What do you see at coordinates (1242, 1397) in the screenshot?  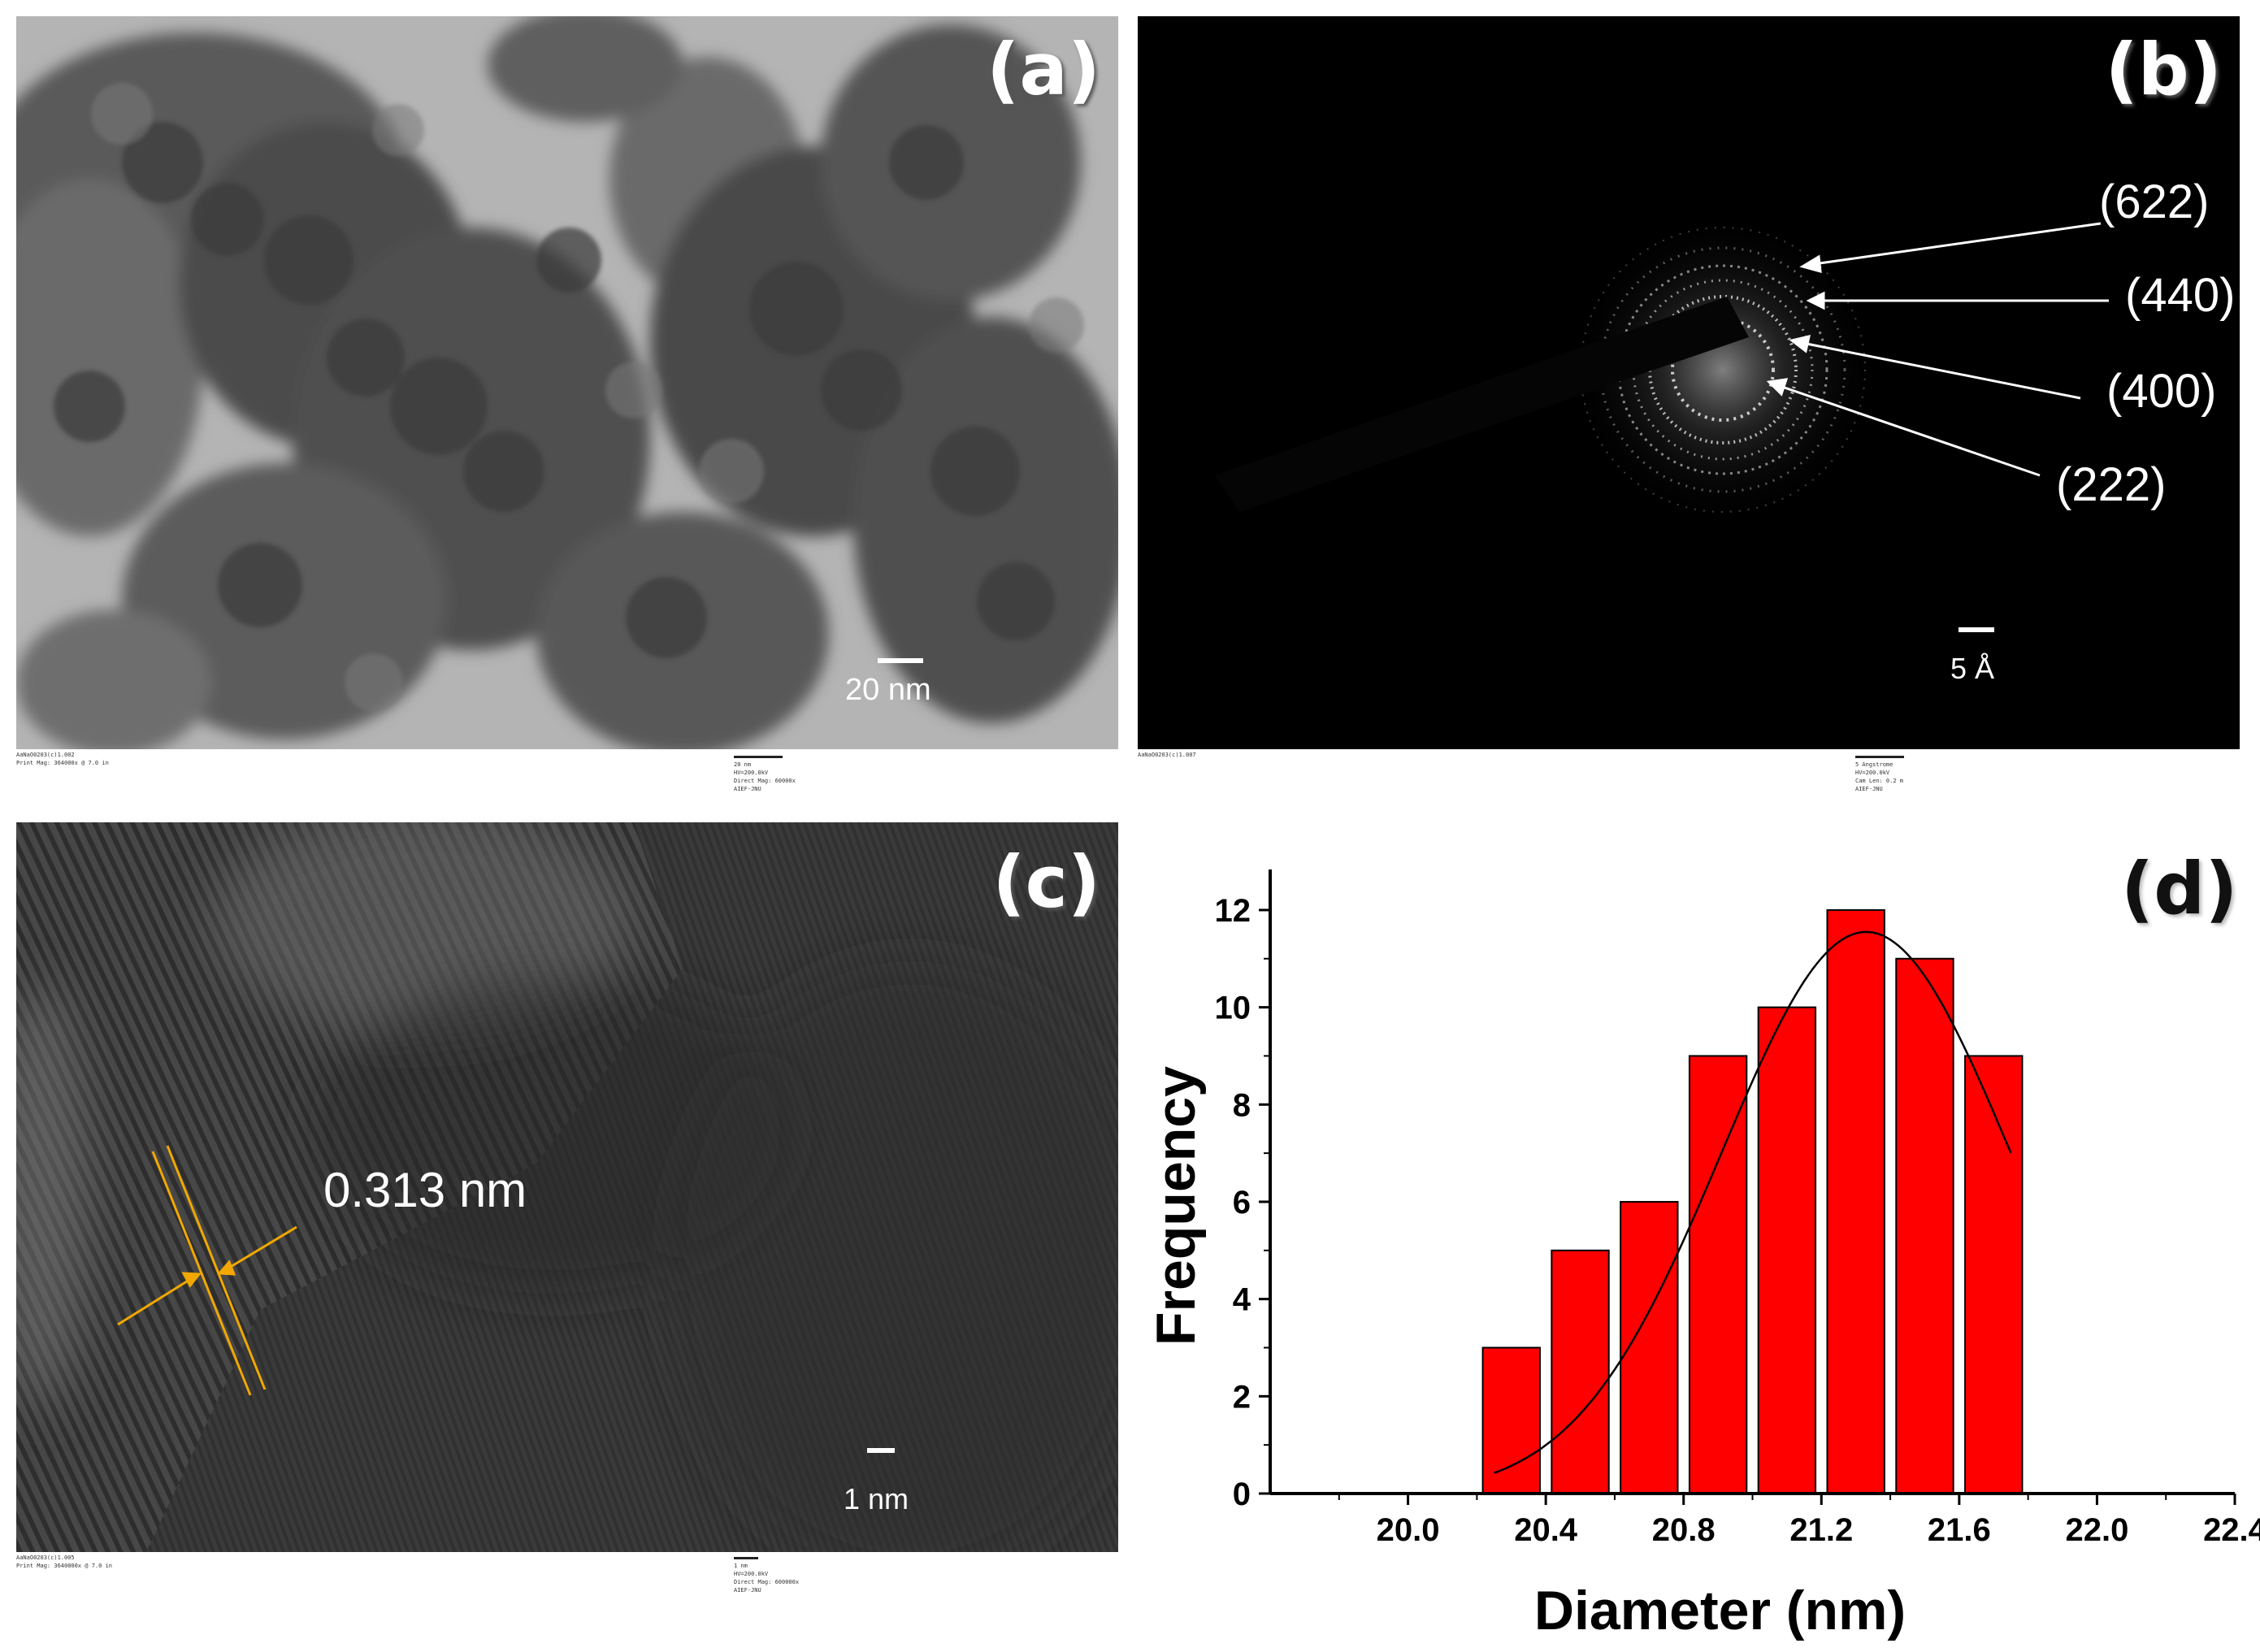 I see `y-tick-label: 2` at bounding box center [1242, 1397].